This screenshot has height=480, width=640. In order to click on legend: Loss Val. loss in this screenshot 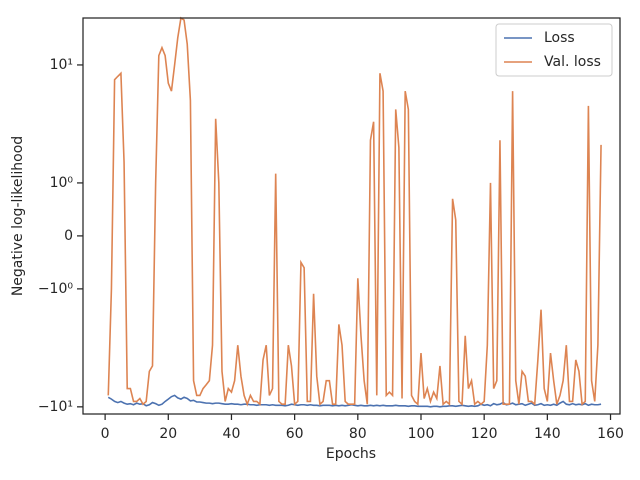, I will do `click(554, 50)`.